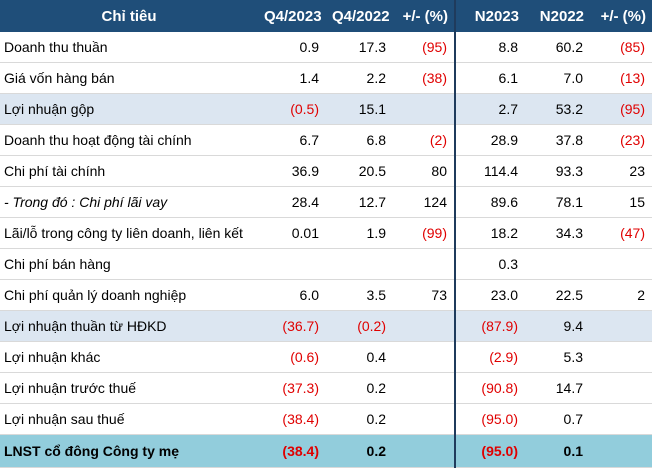 The image size is (652, 468). I want to click on value-cell: 93.3, so click(557, 171).